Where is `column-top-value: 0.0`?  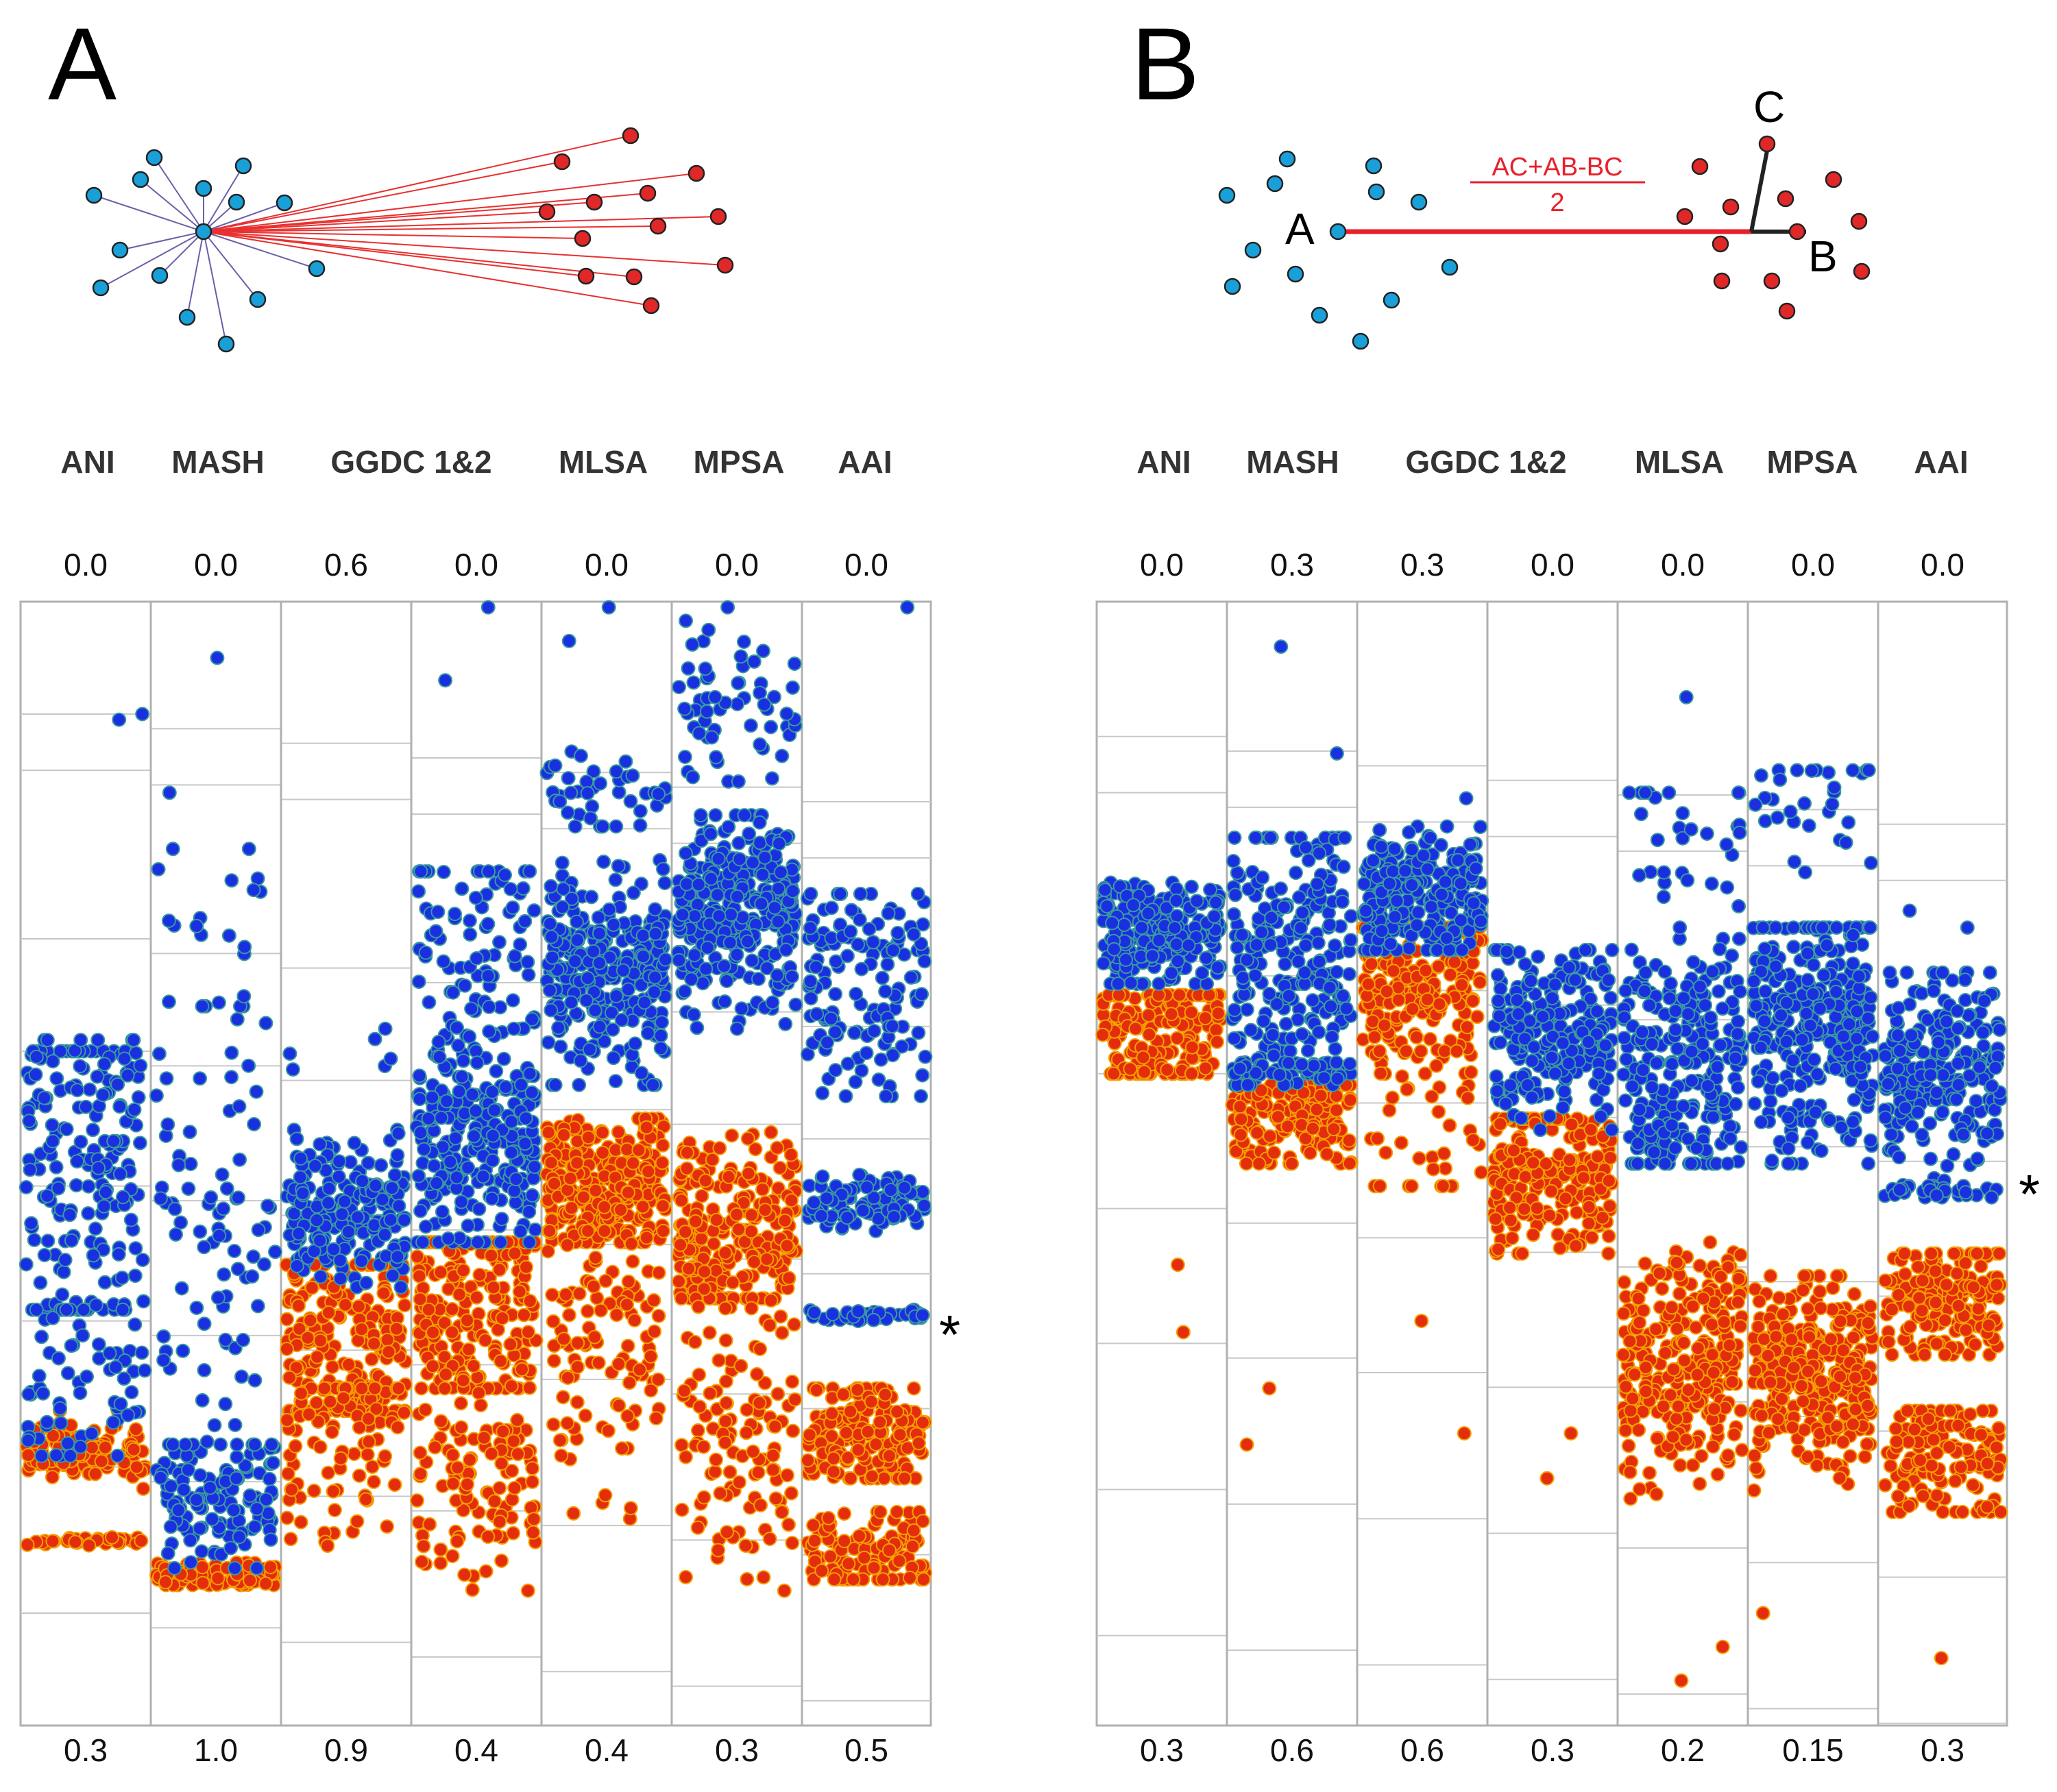 column-top-value: 0.0 is located at coordinates (476, 564).